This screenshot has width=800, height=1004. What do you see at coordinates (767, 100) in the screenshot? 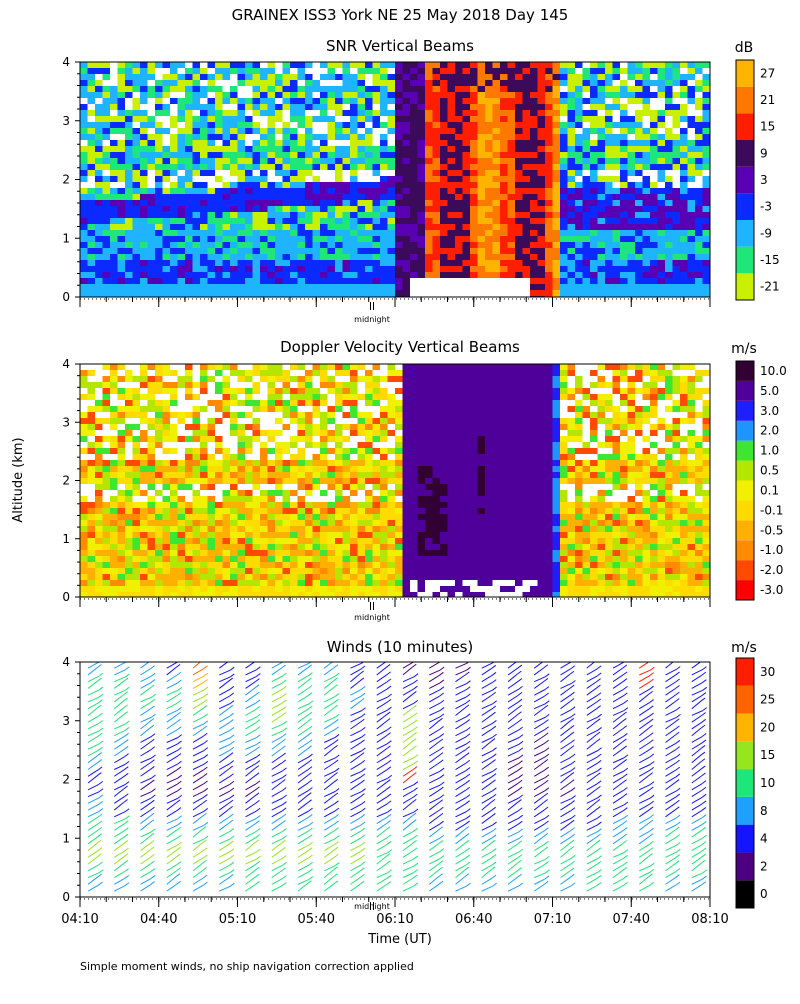
I see `snr-colorbar-label: 21` at bounding box center [767, 100].